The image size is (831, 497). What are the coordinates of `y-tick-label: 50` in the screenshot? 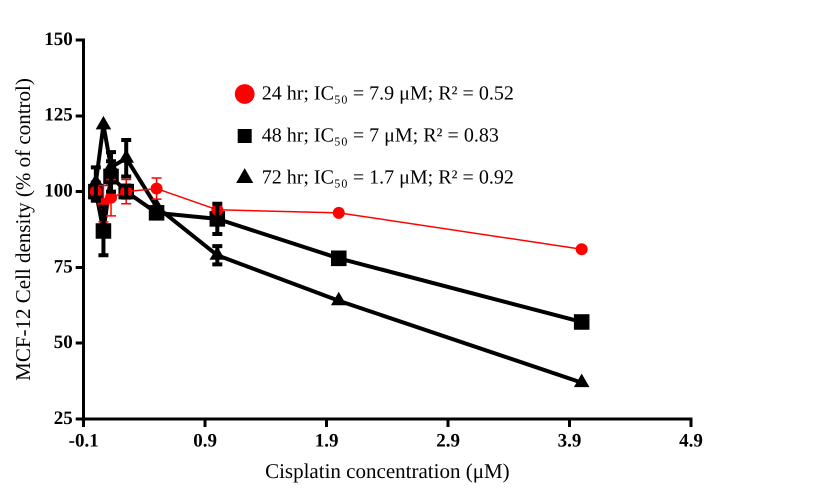 It's located at (63, 343).